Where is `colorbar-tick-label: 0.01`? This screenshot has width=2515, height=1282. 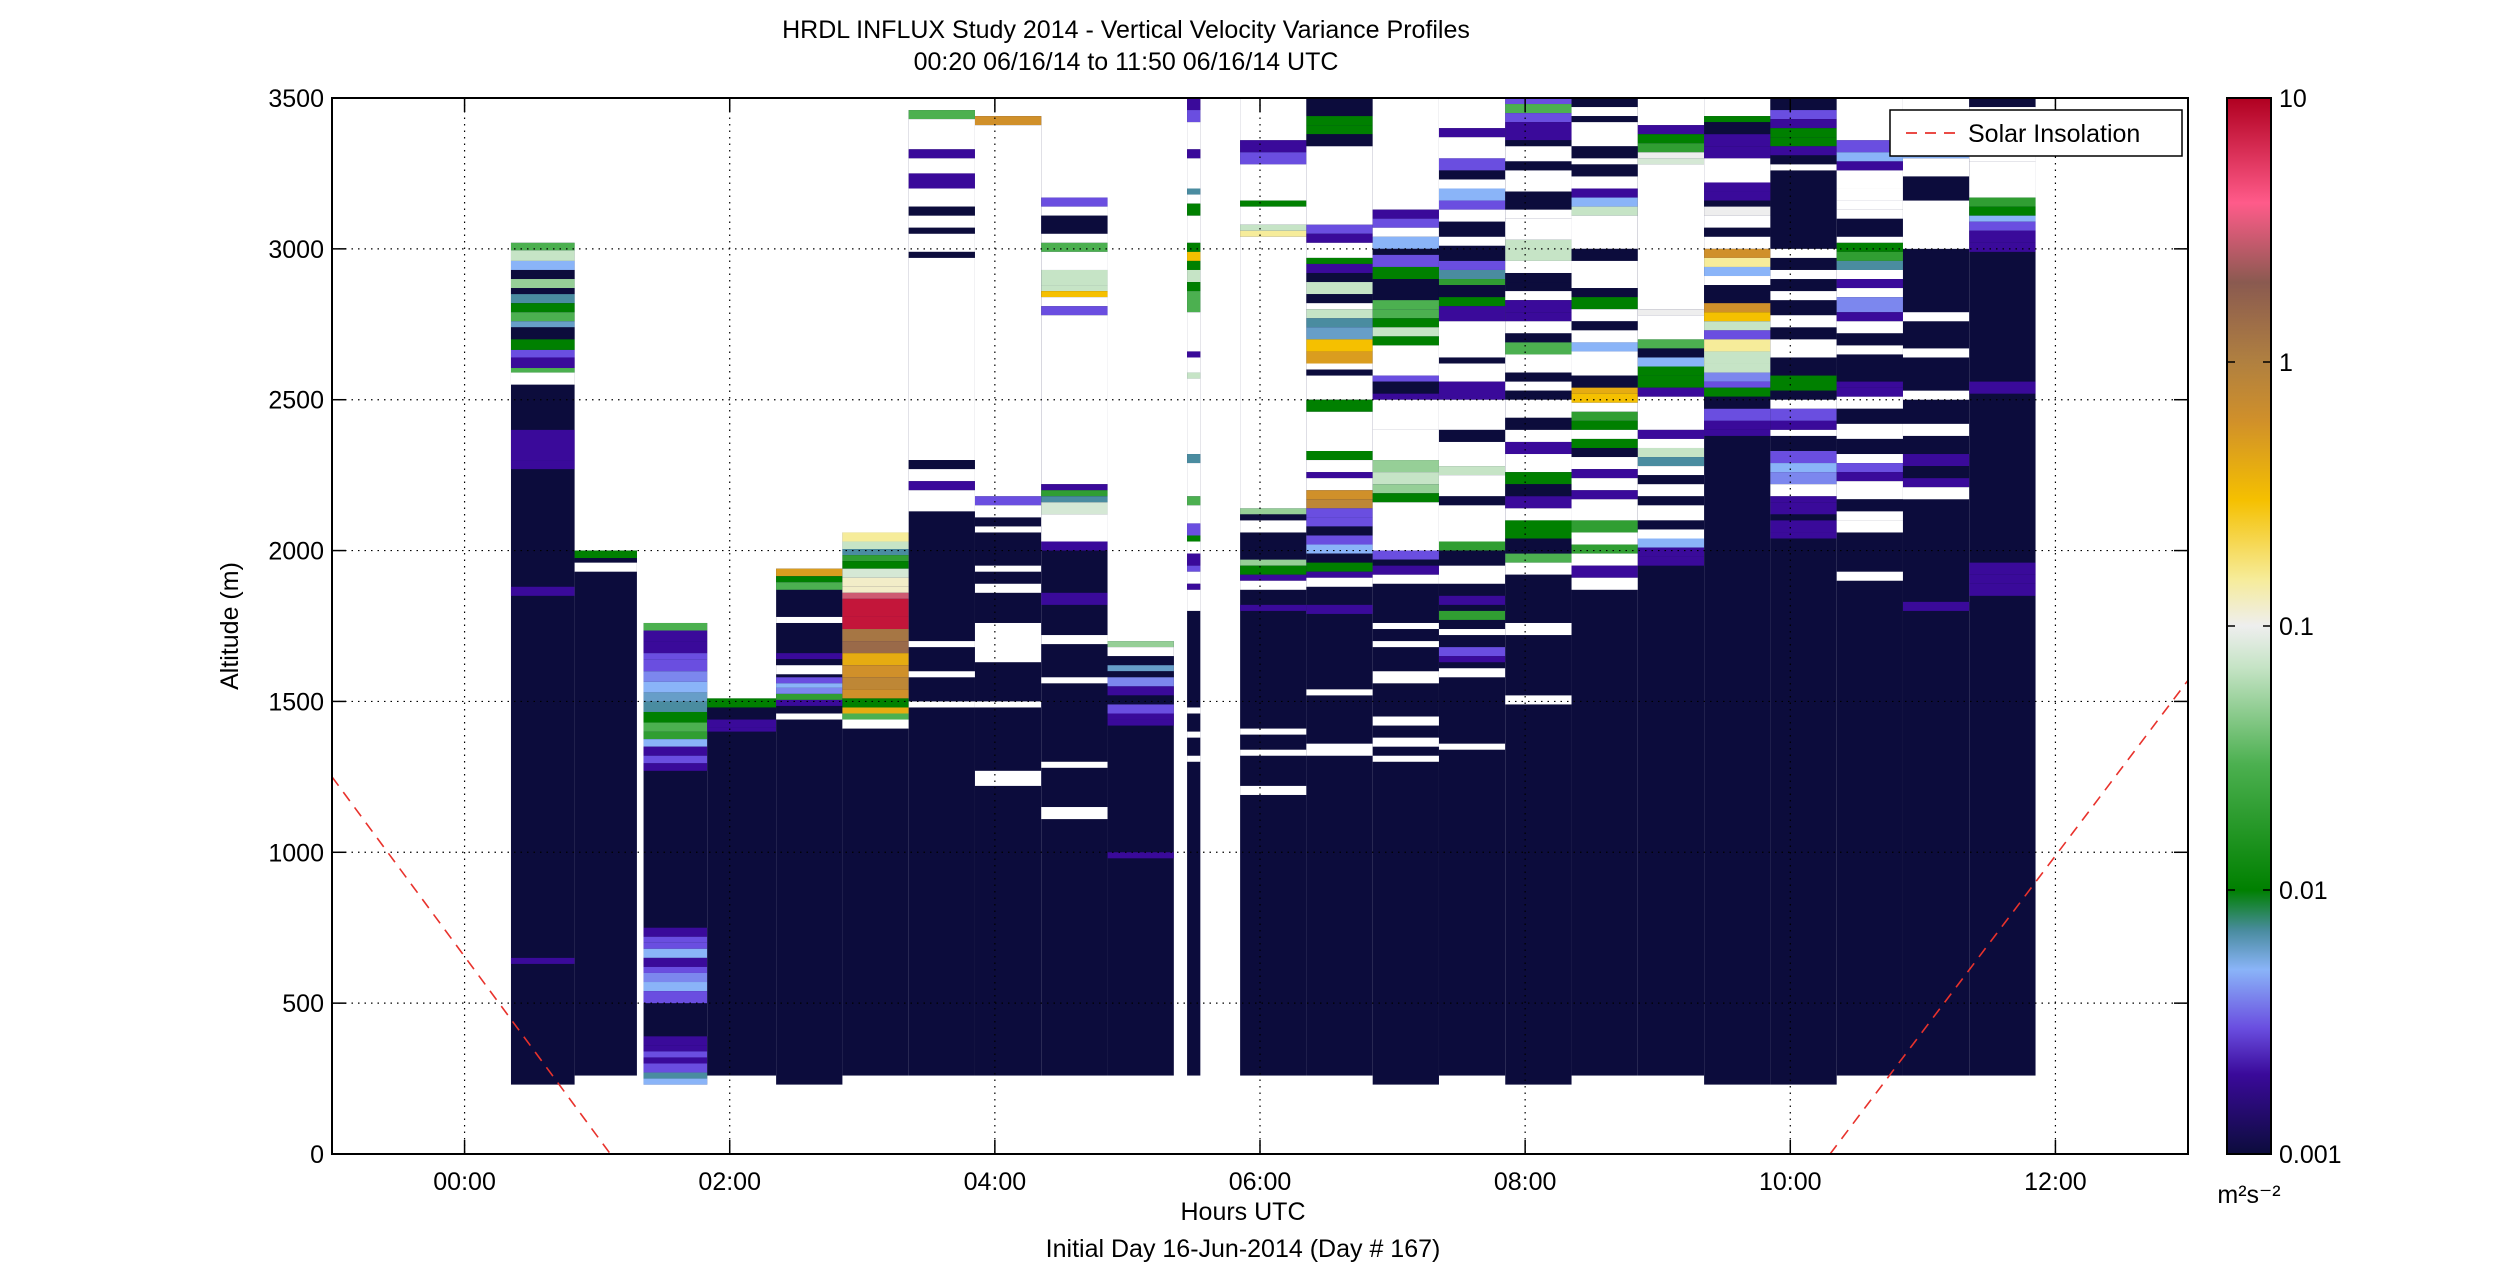
colorbar-tick-label: 0.01 is located at coordinates (2303, 891).